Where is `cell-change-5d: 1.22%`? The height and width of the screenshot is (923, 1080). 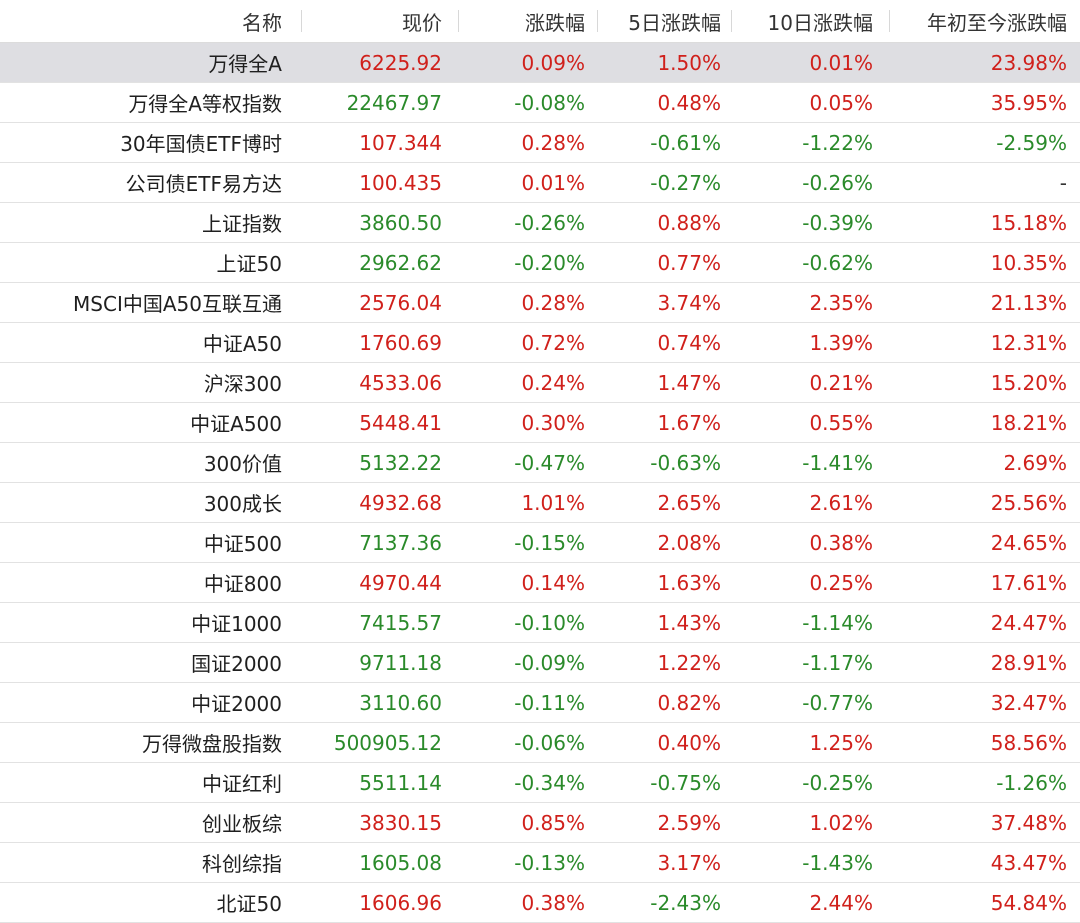
cell-change-5d: 1.22% is located at coordinates (689, 662).